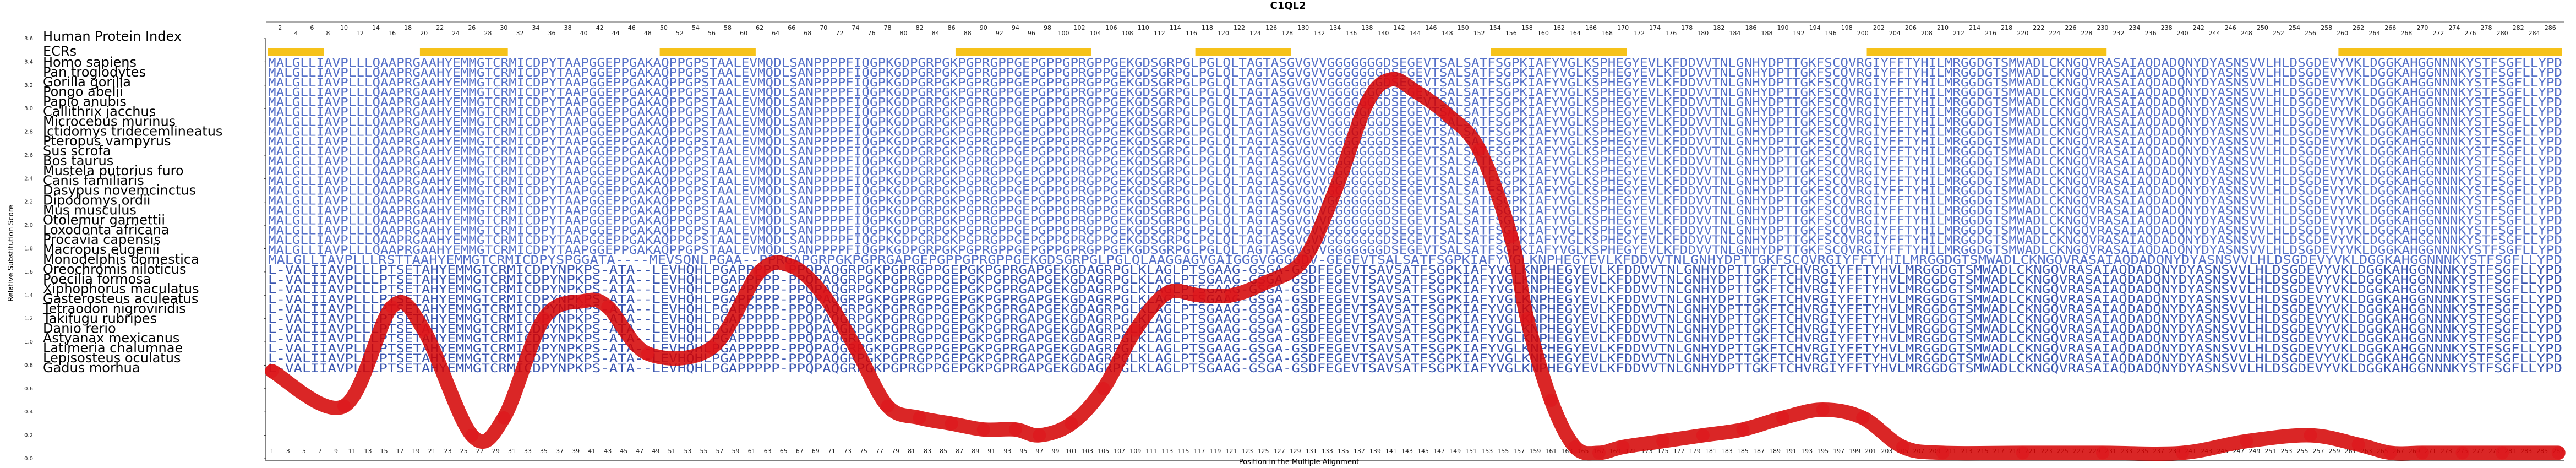 Image resolution: width=2576 pixels, height=468 pixels. Describe the element at coordinates (464, 451) in the screenshot. I see `x-tick-label: 25` at that location.